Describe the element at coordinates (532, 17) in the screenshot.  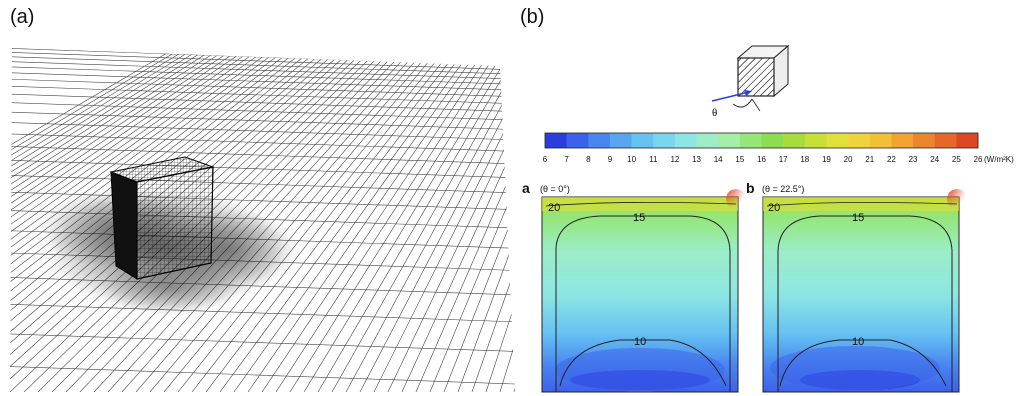
I see `panel-b-label: (b)` at that location.